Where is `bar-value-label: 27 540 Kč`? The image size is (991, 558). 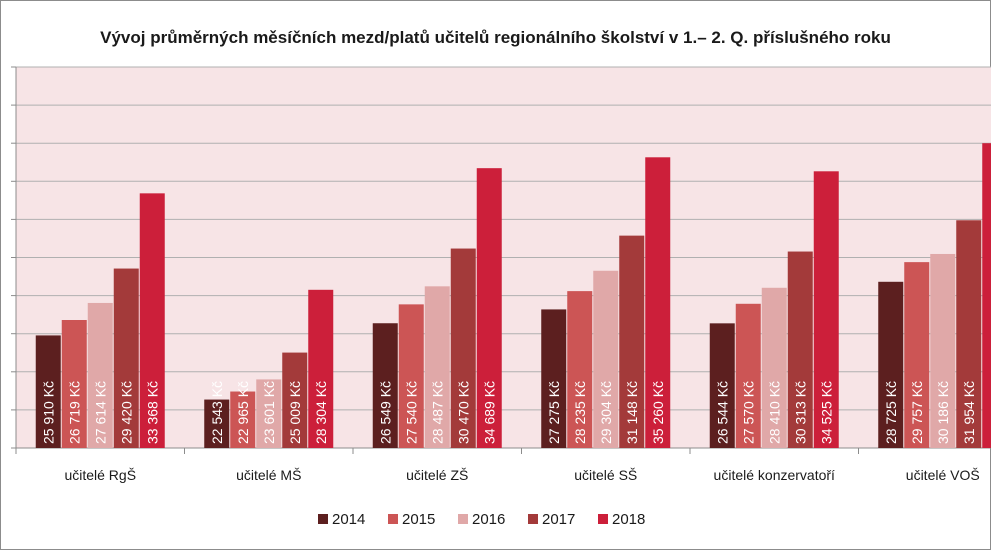
bar-value-label: 27 540 Kč is located at coordinates (411, 412).